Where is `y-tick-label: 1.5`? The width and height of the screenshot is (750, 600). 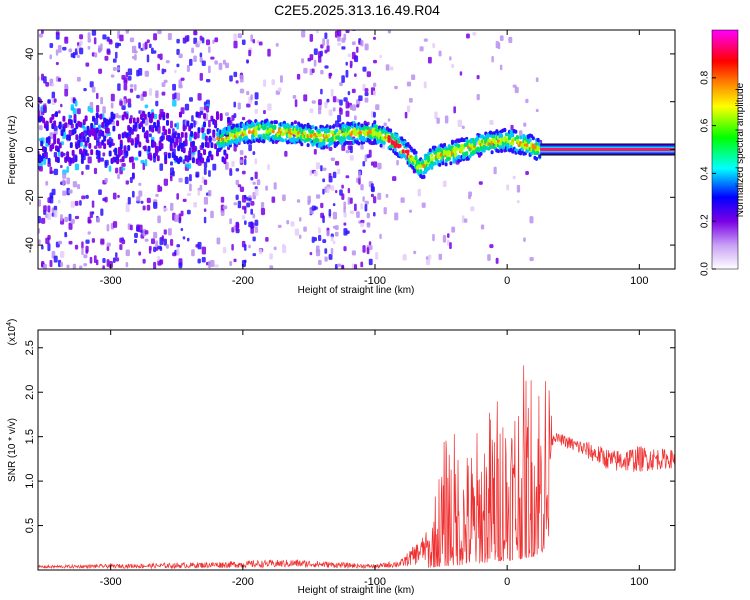
y-tick-label: 1.5 is located at coordinates (30, 436).